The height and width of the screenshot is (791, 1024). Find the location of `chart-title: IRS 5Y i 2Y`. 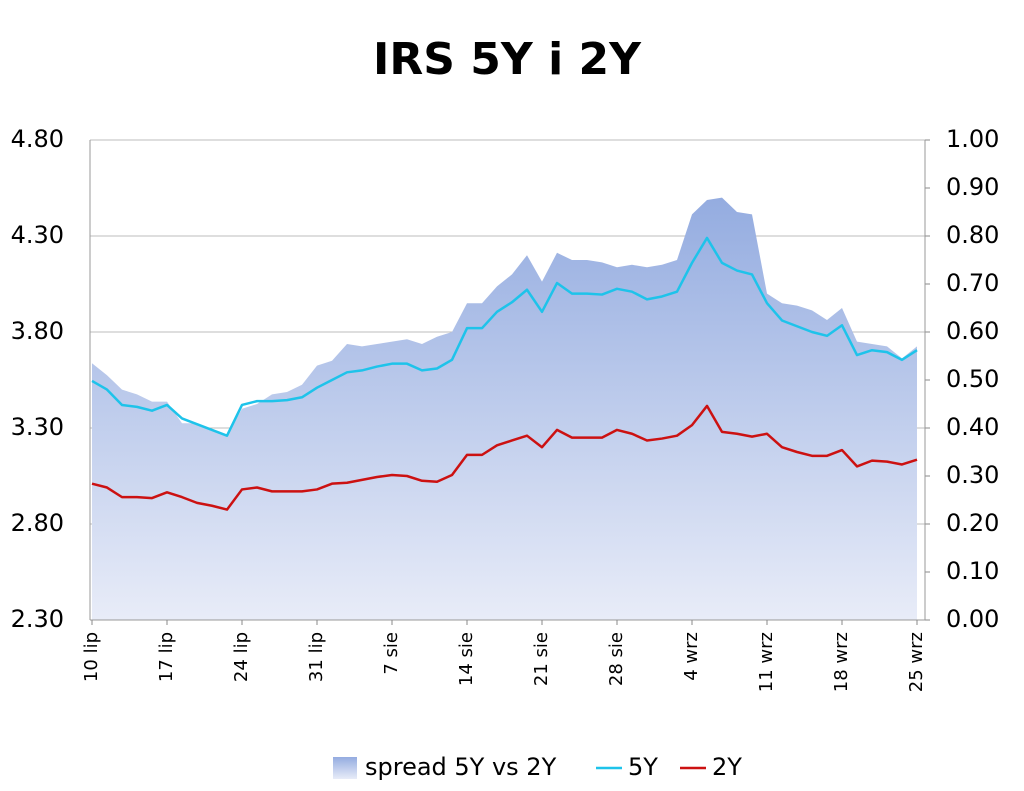

chart-title: IRS 5Y i 2Y is located at coordinates (507, 59).